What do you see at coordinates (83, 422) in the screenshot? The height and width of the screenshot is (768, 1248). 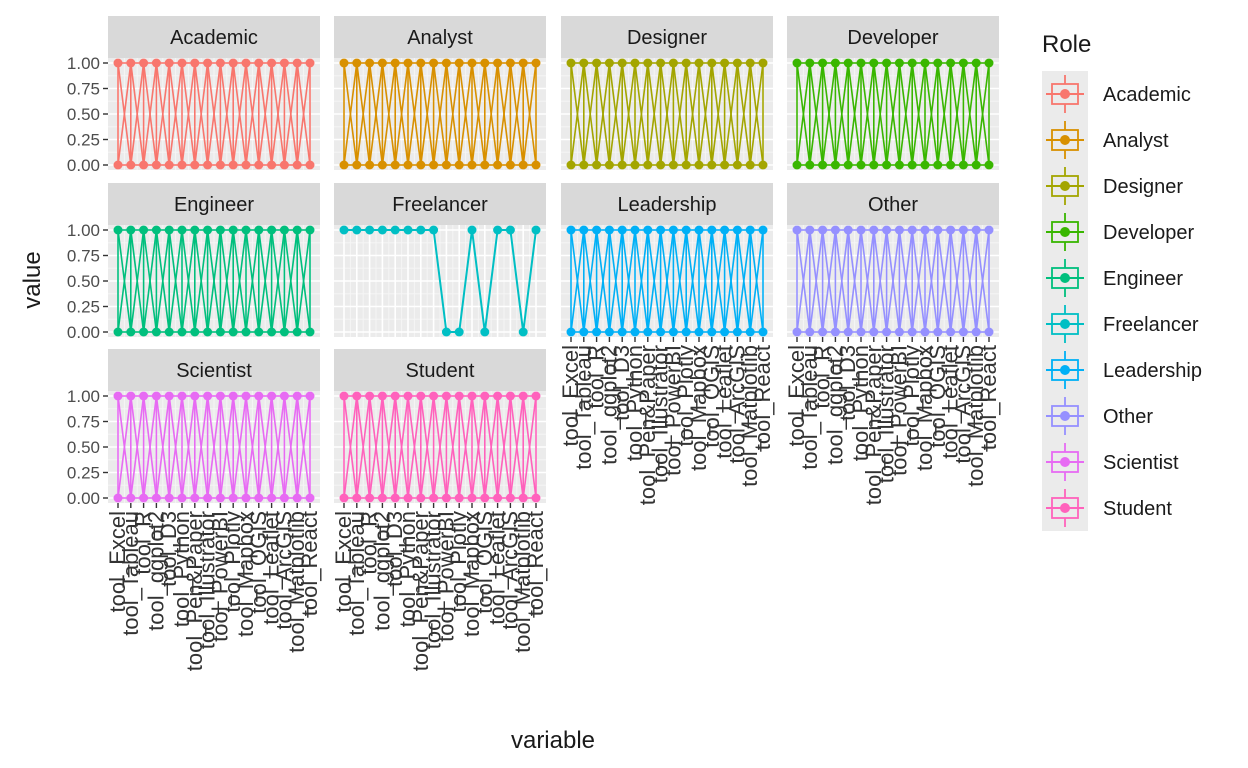 I see `y-tick-label: 0.75` at bounding box center [83, 422].